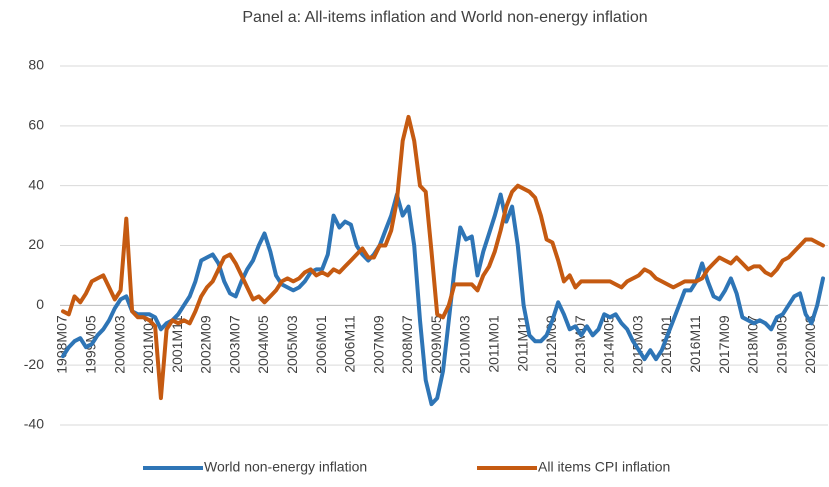 This screenshot has height=487, width=829. I want to click on x-tick-label: 2010M03, so click(465, 344).